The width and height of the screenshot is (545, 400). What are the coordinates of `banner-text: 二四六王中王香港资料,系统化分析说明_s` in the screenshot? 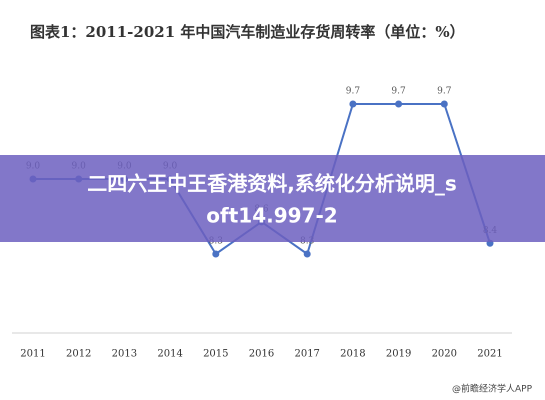 It's located at (272, 184).